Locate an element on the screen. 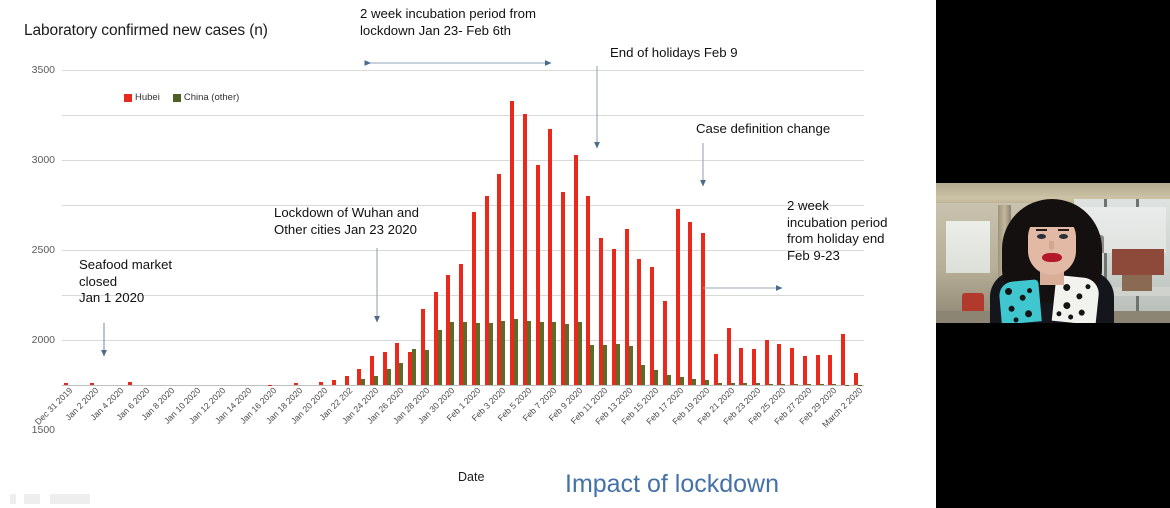 The width and height of the screenshot is (1170, 508). legend-item-china-other: China (other) is located at coordinates (205, 97).